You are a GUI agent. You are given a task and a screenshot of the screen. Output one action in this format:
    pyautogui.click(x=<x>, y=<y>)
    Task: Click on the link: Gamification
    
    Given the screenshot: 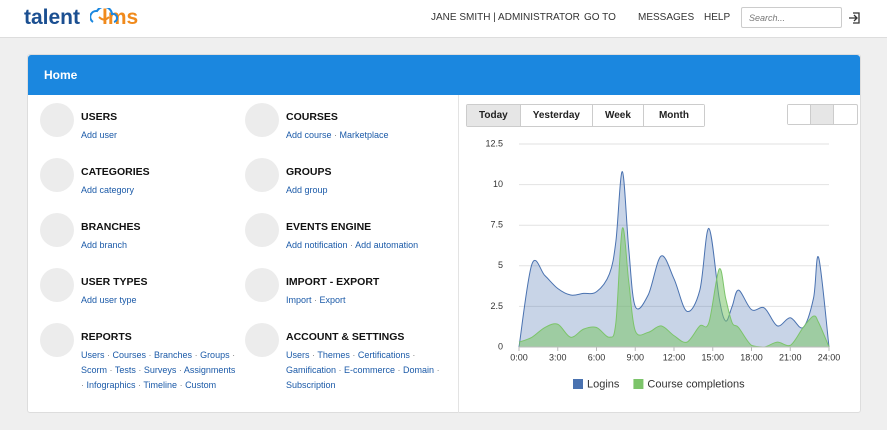 What is the action you would take?
    pyautogui.click(x=315, y=370)
    